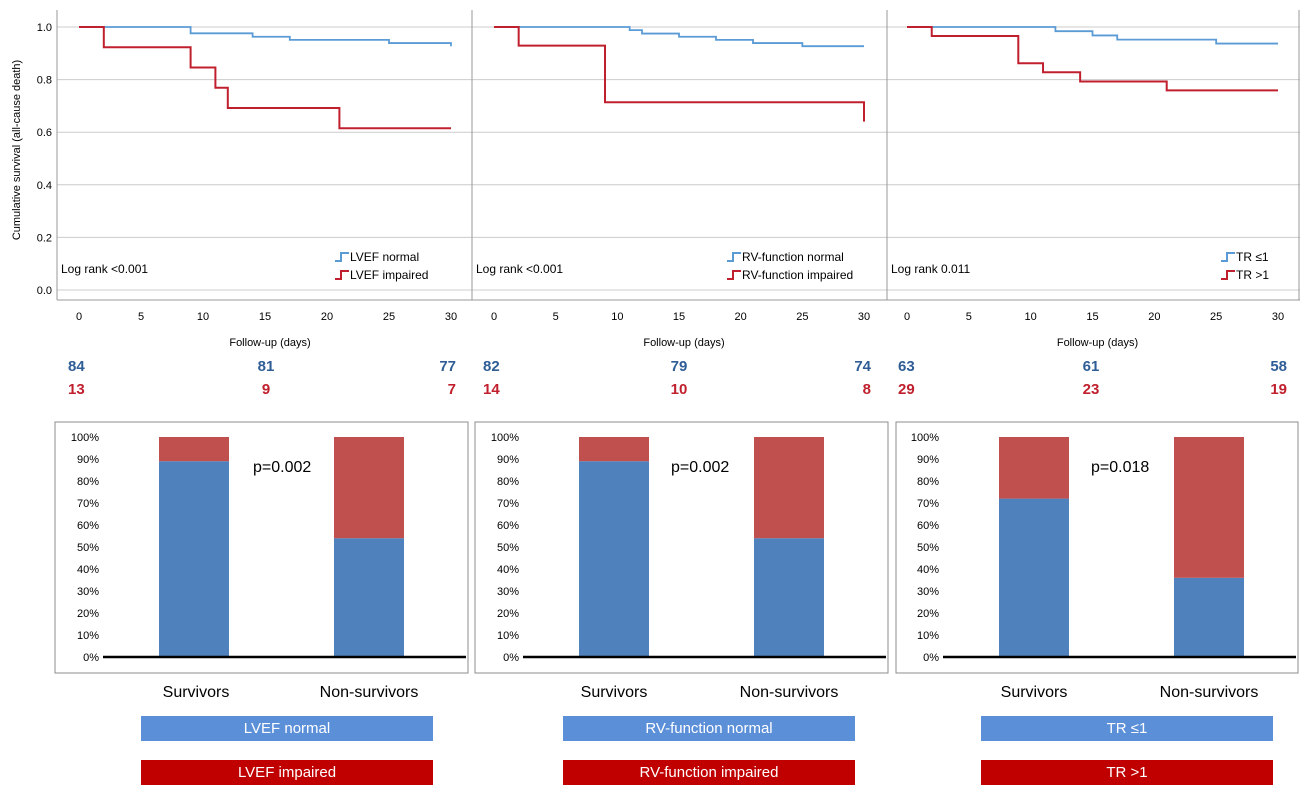 The height and width of the screenshot is (789, 1300). I want to click on legend-label: TR ≤1, so click(1252, 257).